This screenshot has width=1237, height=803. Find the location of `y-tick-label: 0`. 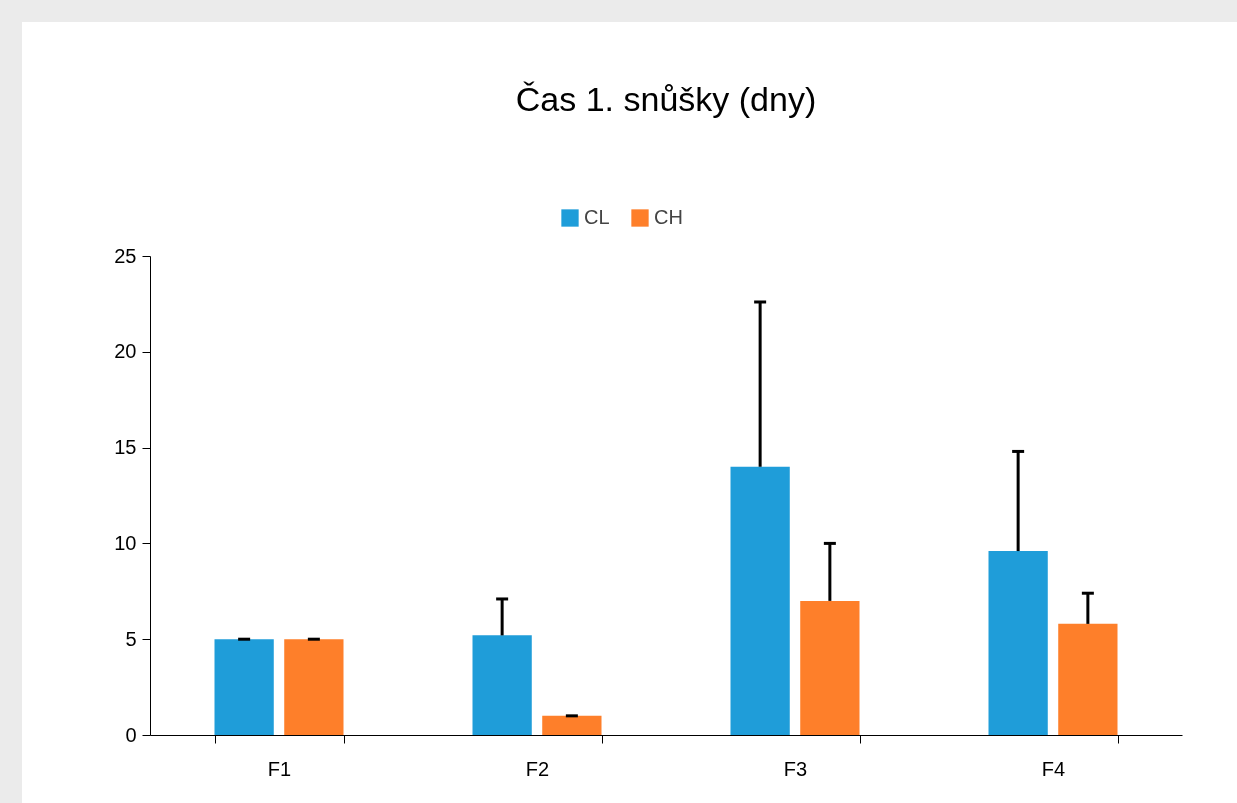

y-tick-label: 0 is located at coordinates (131, 734).